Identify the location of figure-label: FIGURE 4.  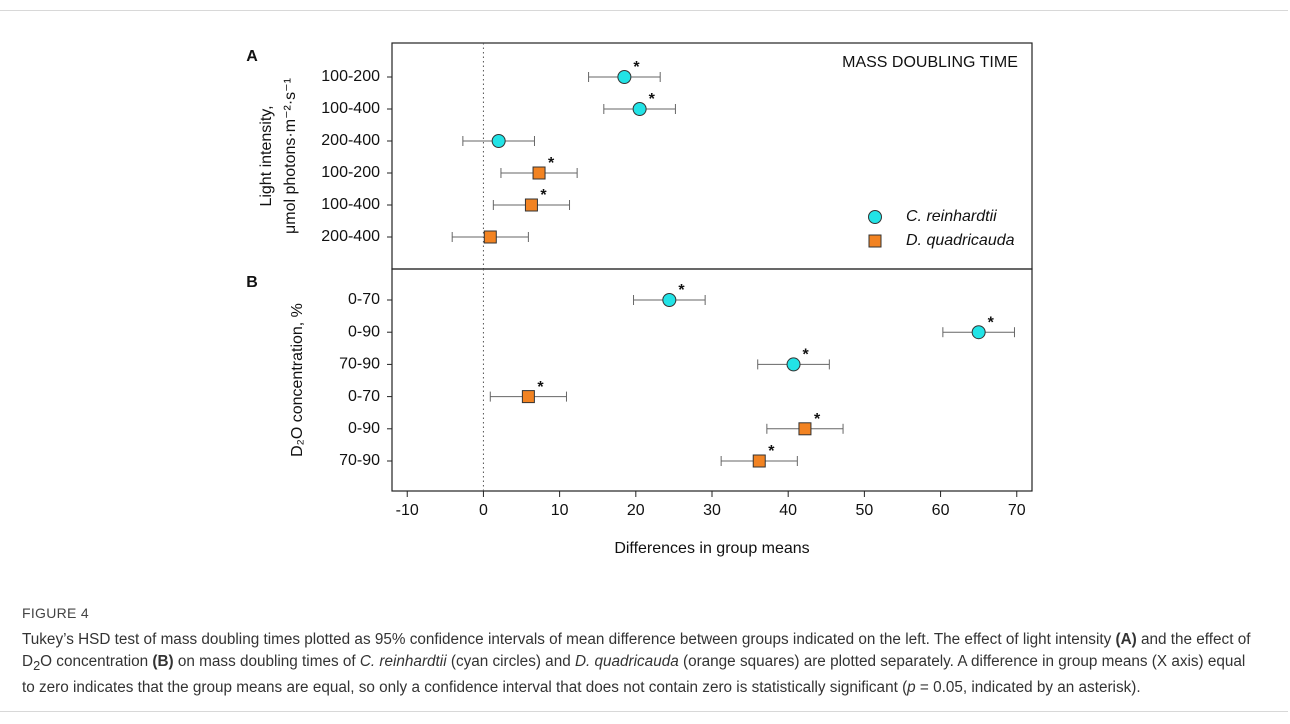
(55, 613).